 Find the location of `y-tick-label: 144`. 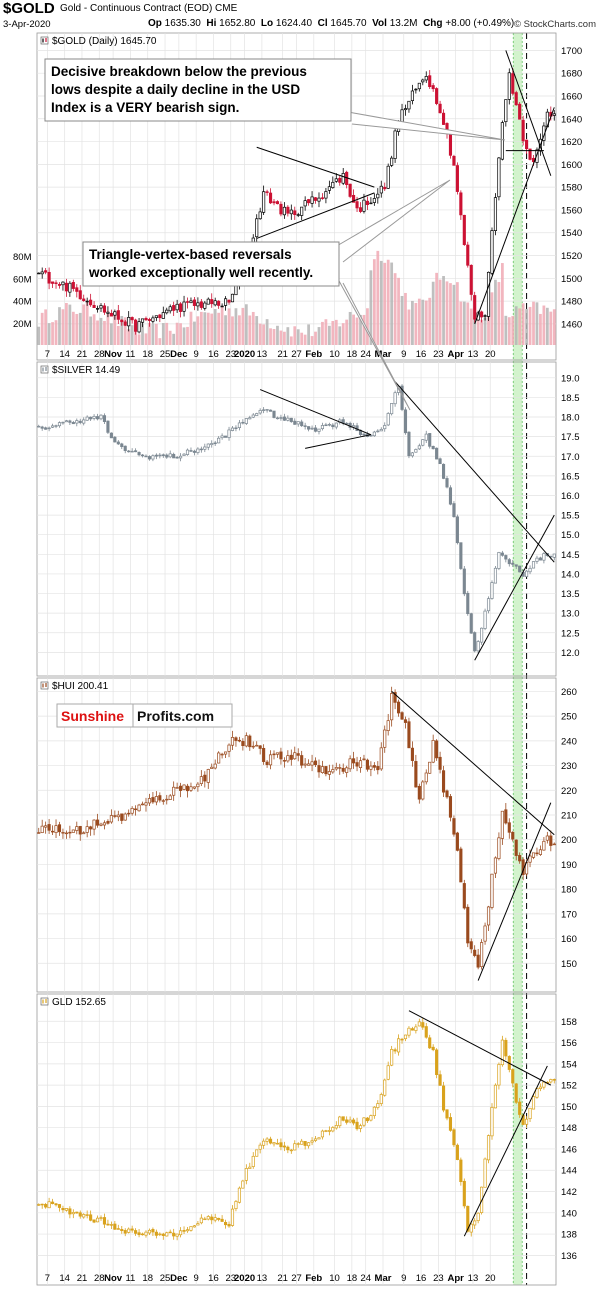

y-tick-label: 144 is located at coordinates (569, 1171).